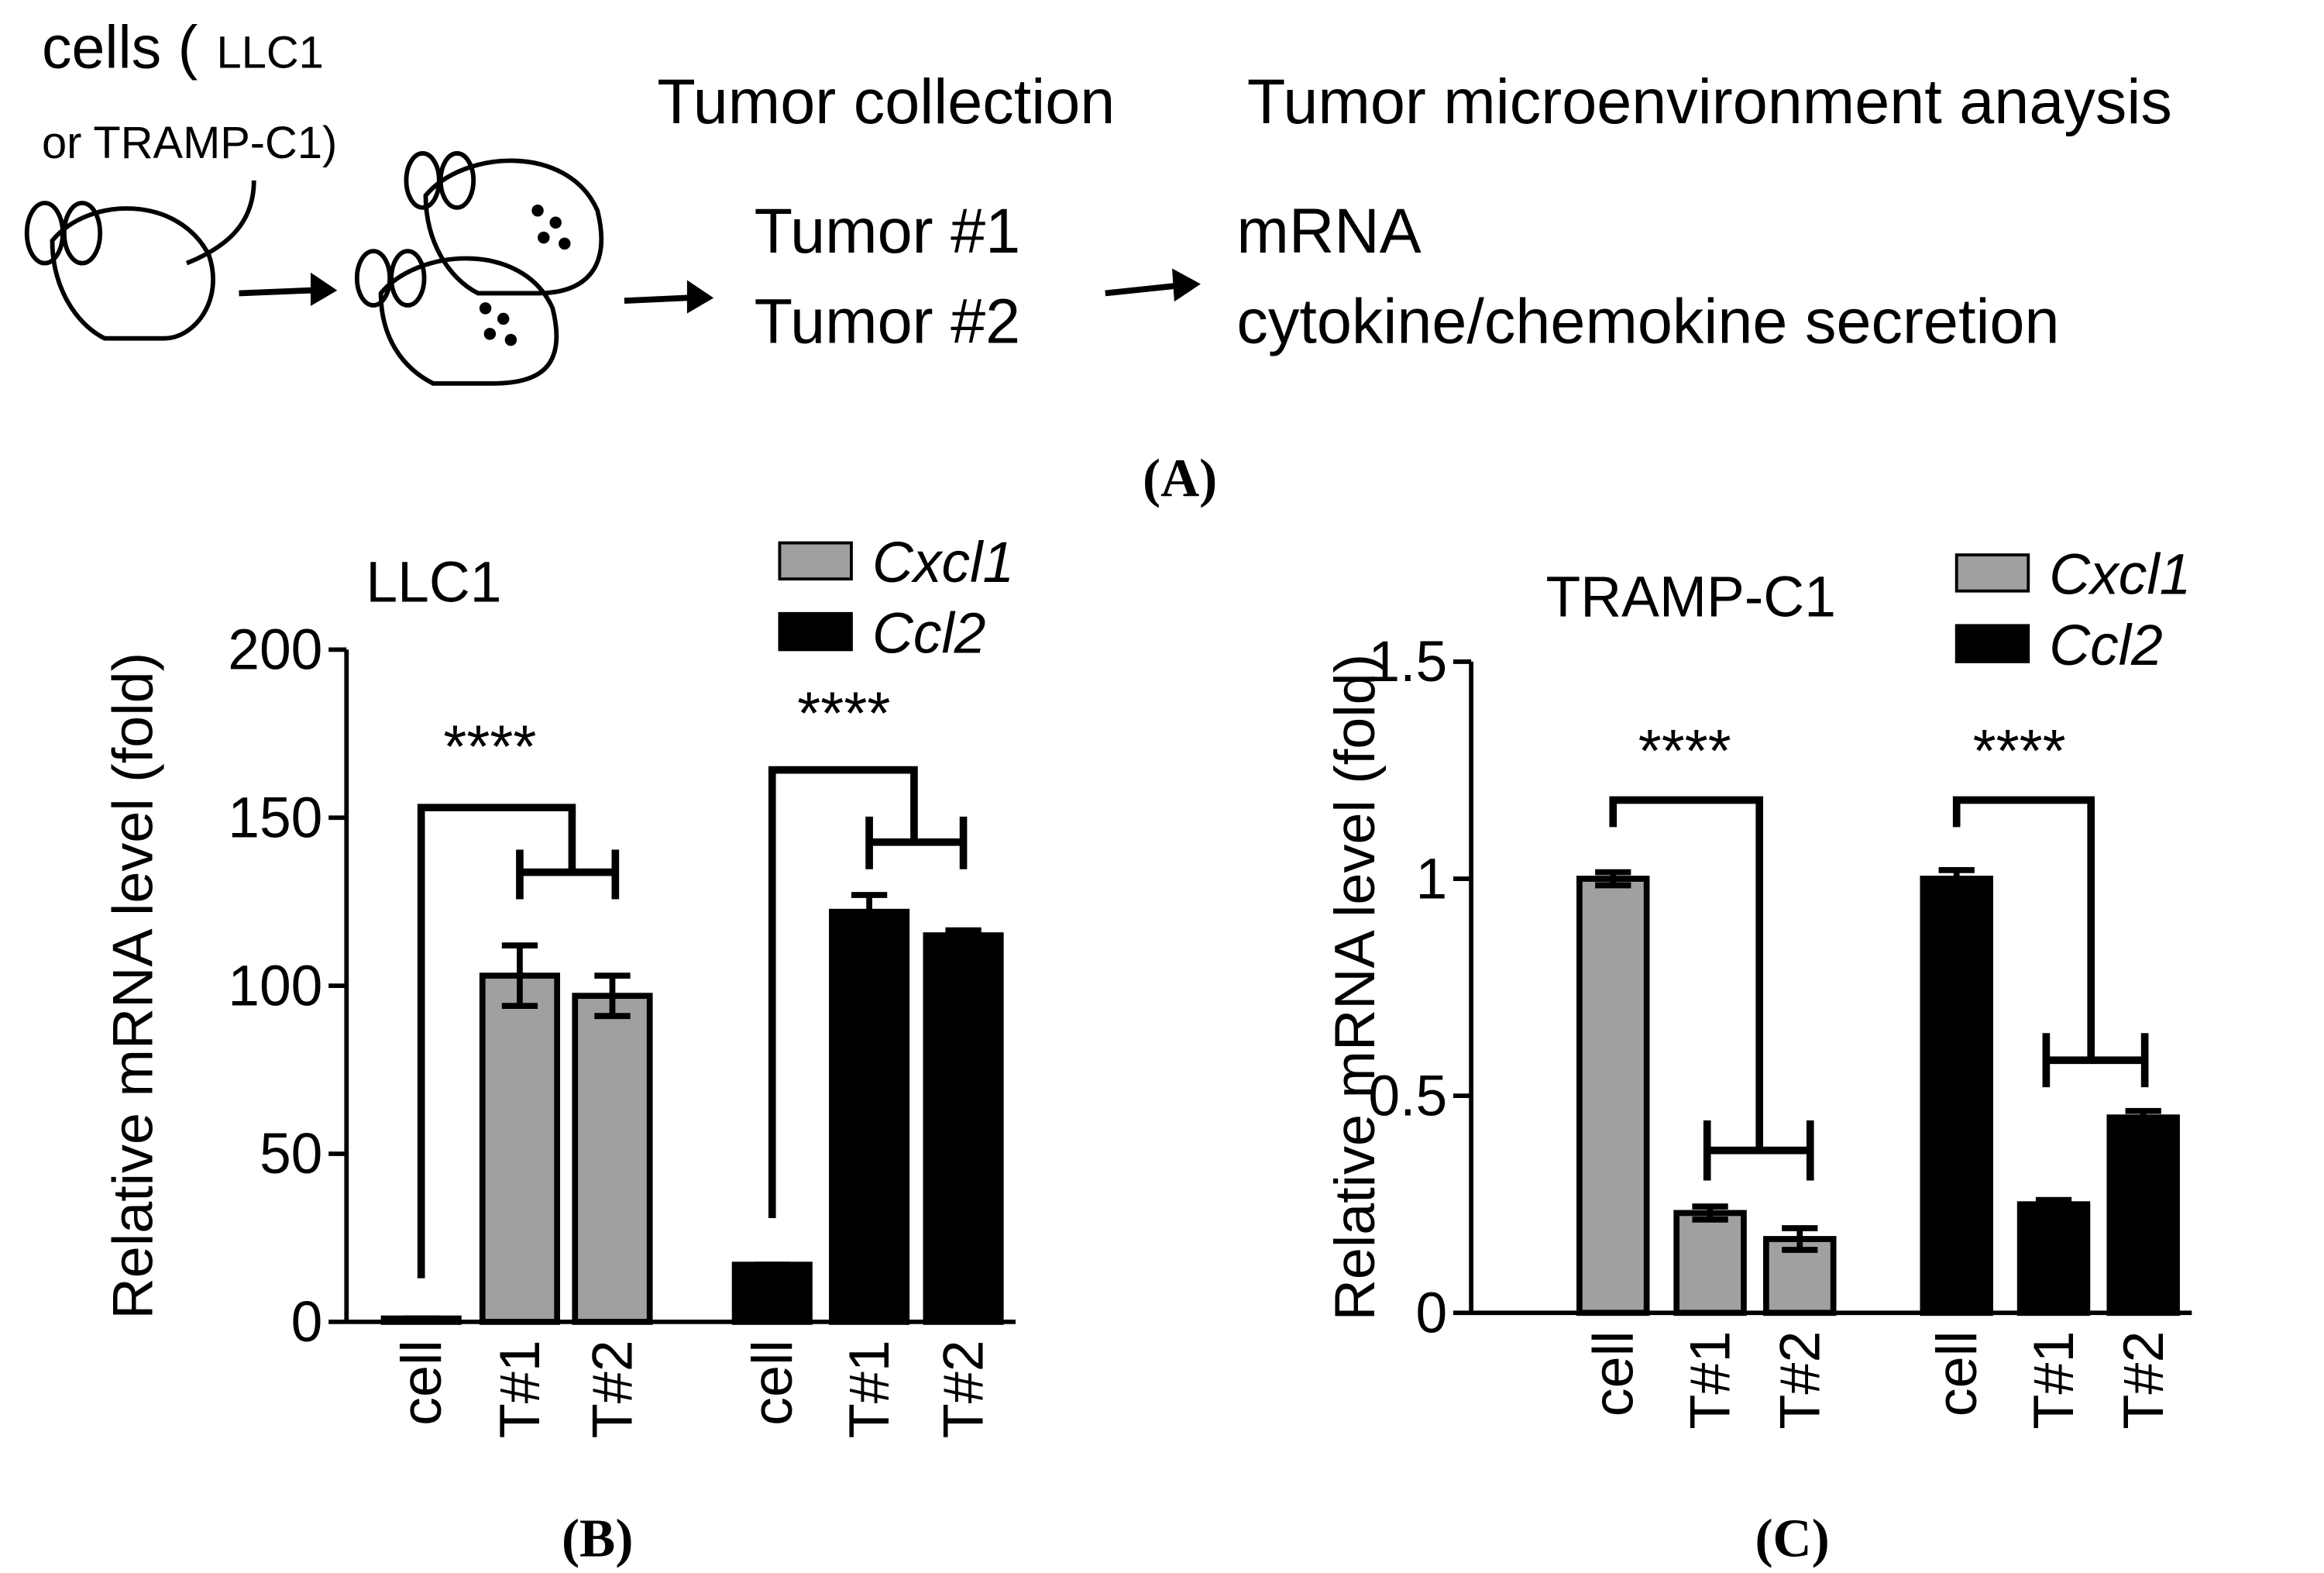  What do you see at coordinates (270, 52) in the screenshot?
I see `cells-label: LLC1` at bounding box center [270, 52].